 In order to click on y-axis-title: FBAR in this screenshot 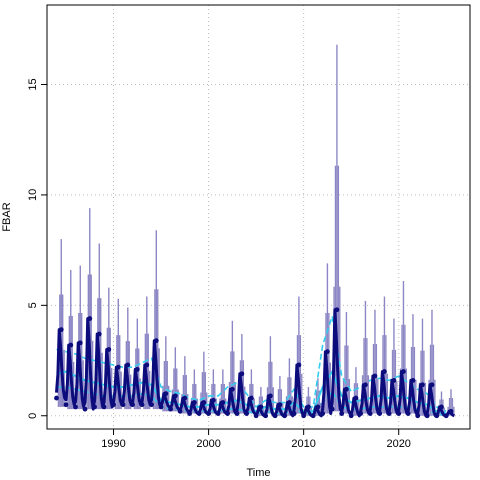, I will do `click(7, 216)`.